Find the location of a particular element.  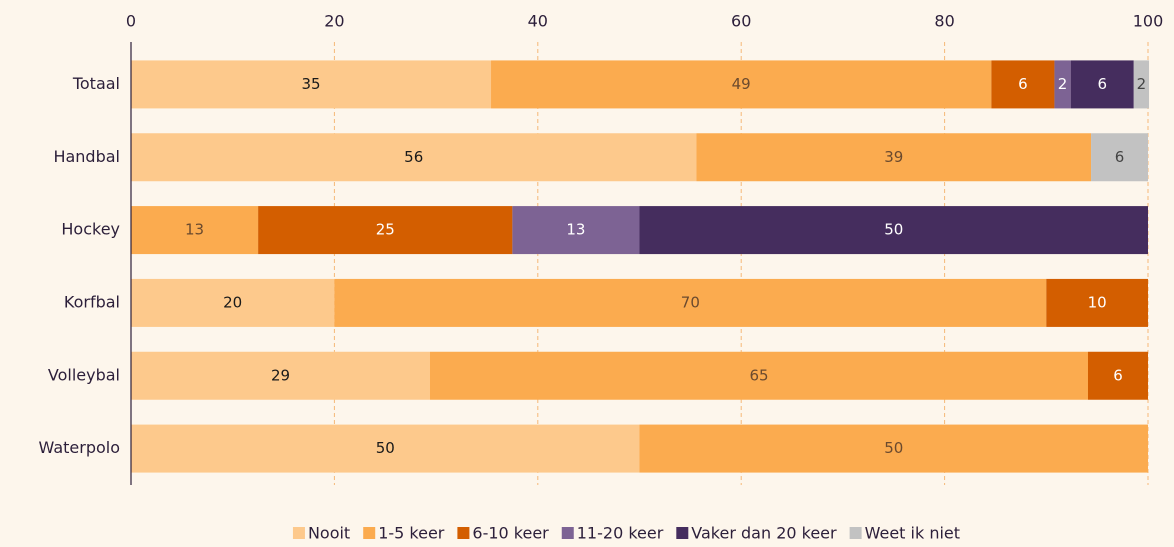

y-tick-label: Volleybal is located at coordinates (84, 374).